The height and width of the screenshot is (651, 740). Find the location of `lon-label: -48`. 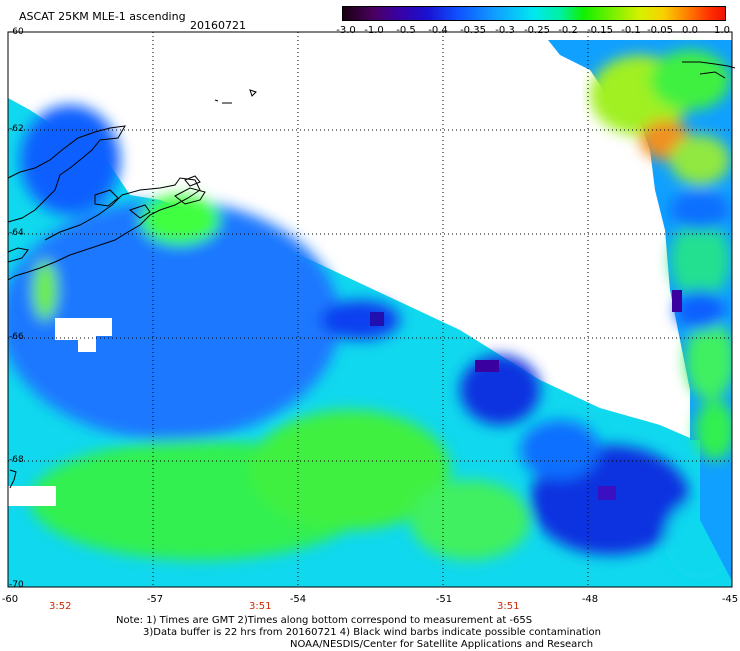

lon-label: -48 is located at coordinates (590, 599).